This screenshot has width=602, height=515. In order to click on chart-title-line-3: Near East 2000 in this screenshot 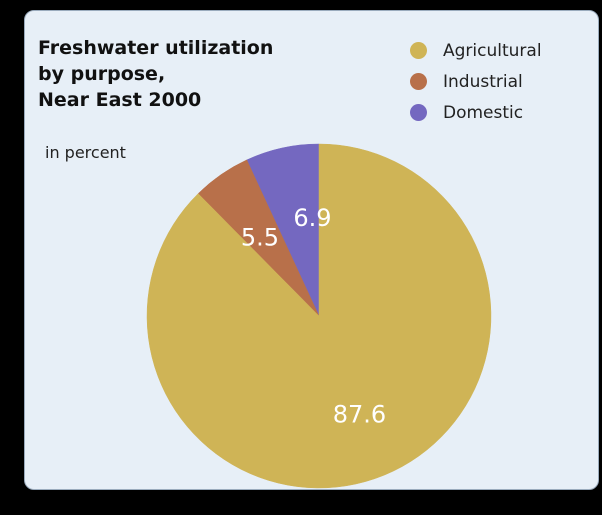, I will do `click(120, 100)`.